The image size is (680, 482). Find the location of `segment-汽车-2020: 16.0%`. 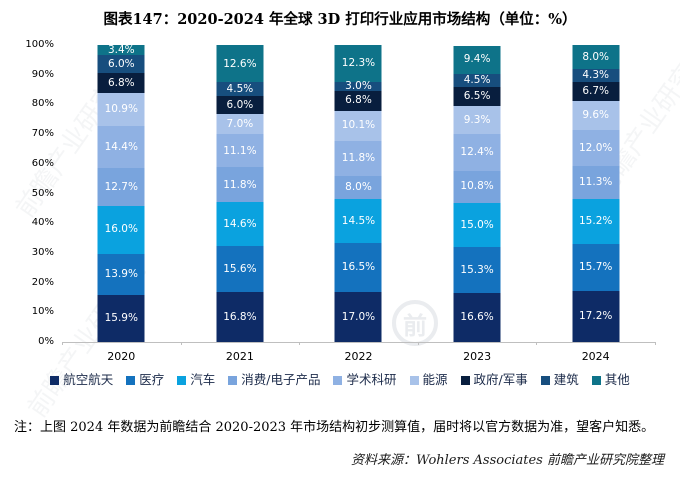

segment-汽车-2020: 16.0% is located at coordinates (121, 229).